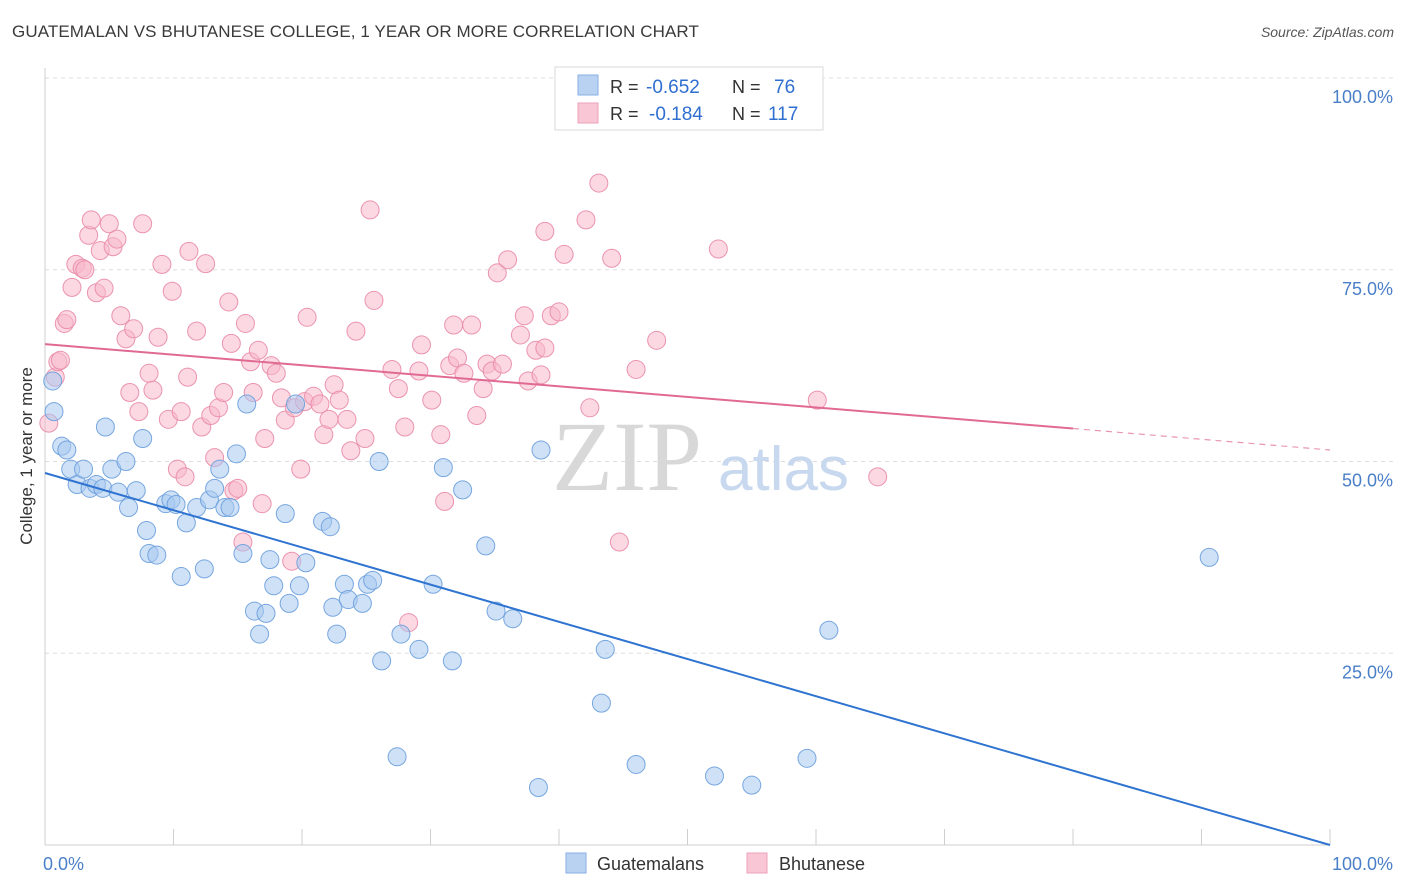 The image size is (1406, 892). What do you see at coordinates (1362, 384) in the screenshot?
I see `y-tick-labels: 25.0% 50.0% 75.0% 100.0%` at bounding box center [1362, 384].